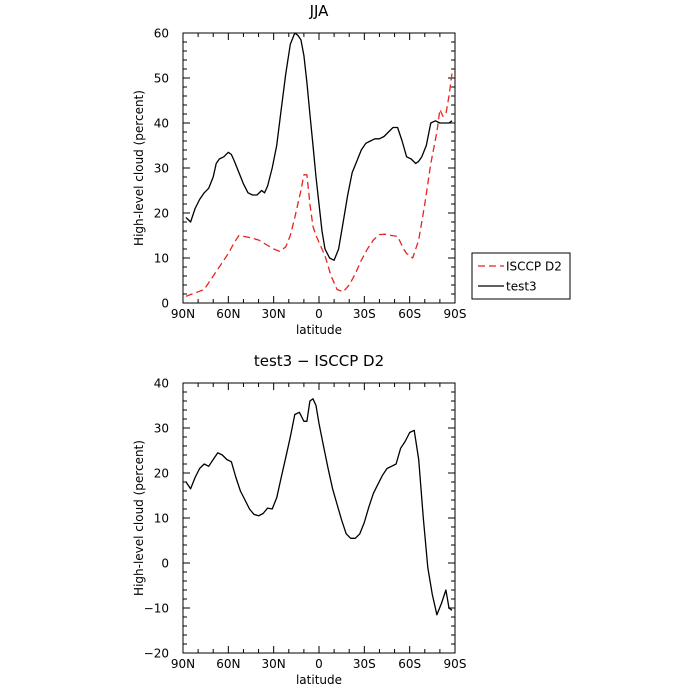 This screenshot has width=700, height=700. What do you see at coordinates (319, 185) in the screenshot?
I see `series-line-isccp-d2` at bounding box center [319, 185].